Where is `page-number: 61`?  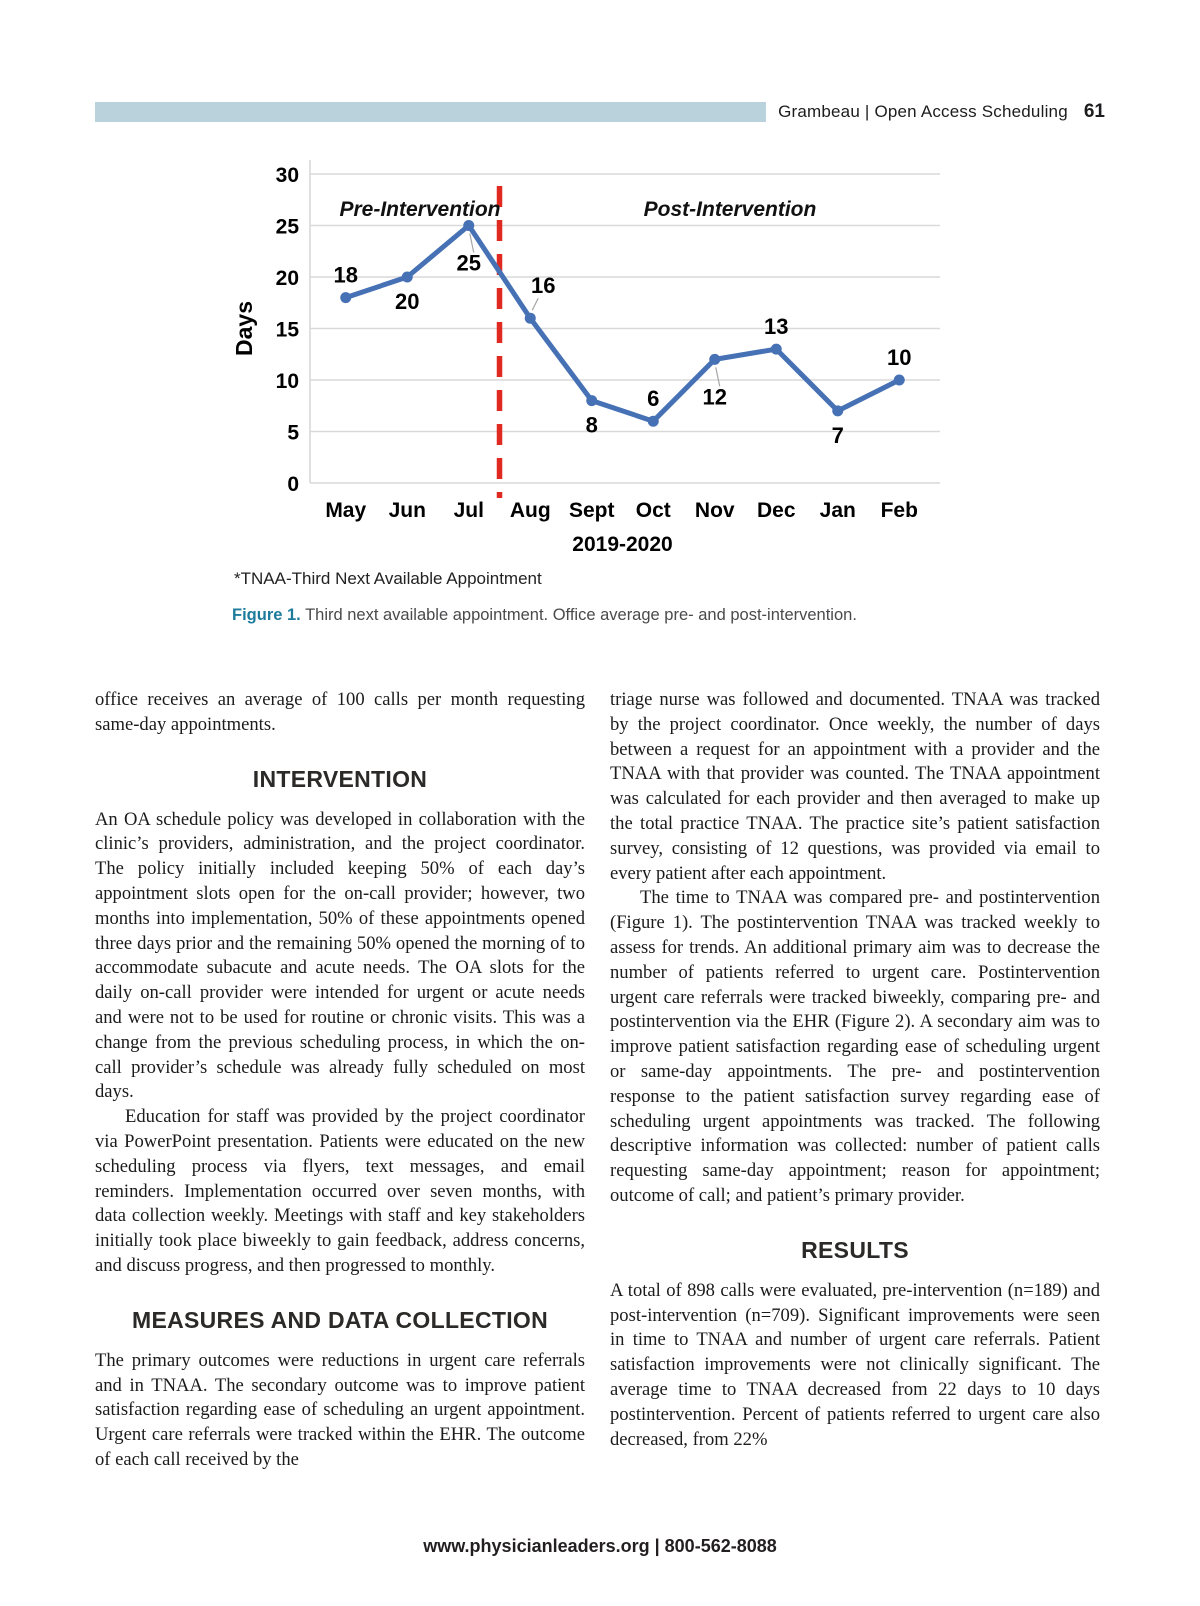
page-number: 61 is located at coordinates (1094, 111).